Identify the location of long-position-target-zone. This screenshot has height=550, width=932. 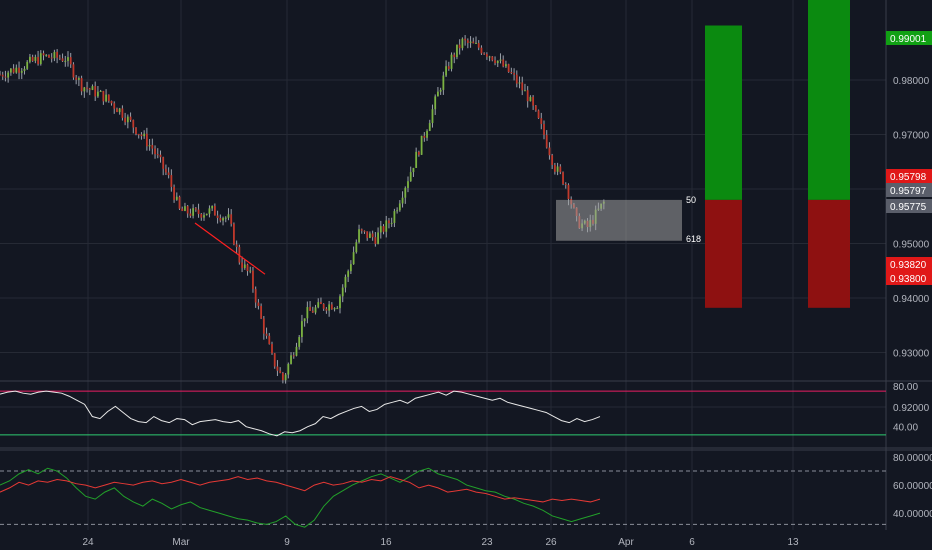
(829, 100).